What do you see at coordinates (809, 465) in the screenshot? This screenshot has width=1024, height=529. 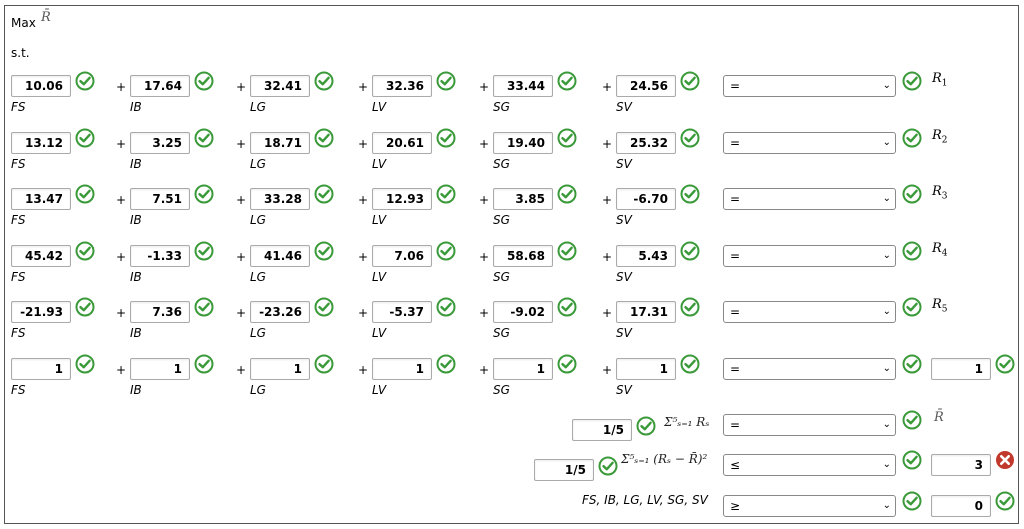 I see `var-relation-select: ≤ ⌄` at bounding box center [809, 465].